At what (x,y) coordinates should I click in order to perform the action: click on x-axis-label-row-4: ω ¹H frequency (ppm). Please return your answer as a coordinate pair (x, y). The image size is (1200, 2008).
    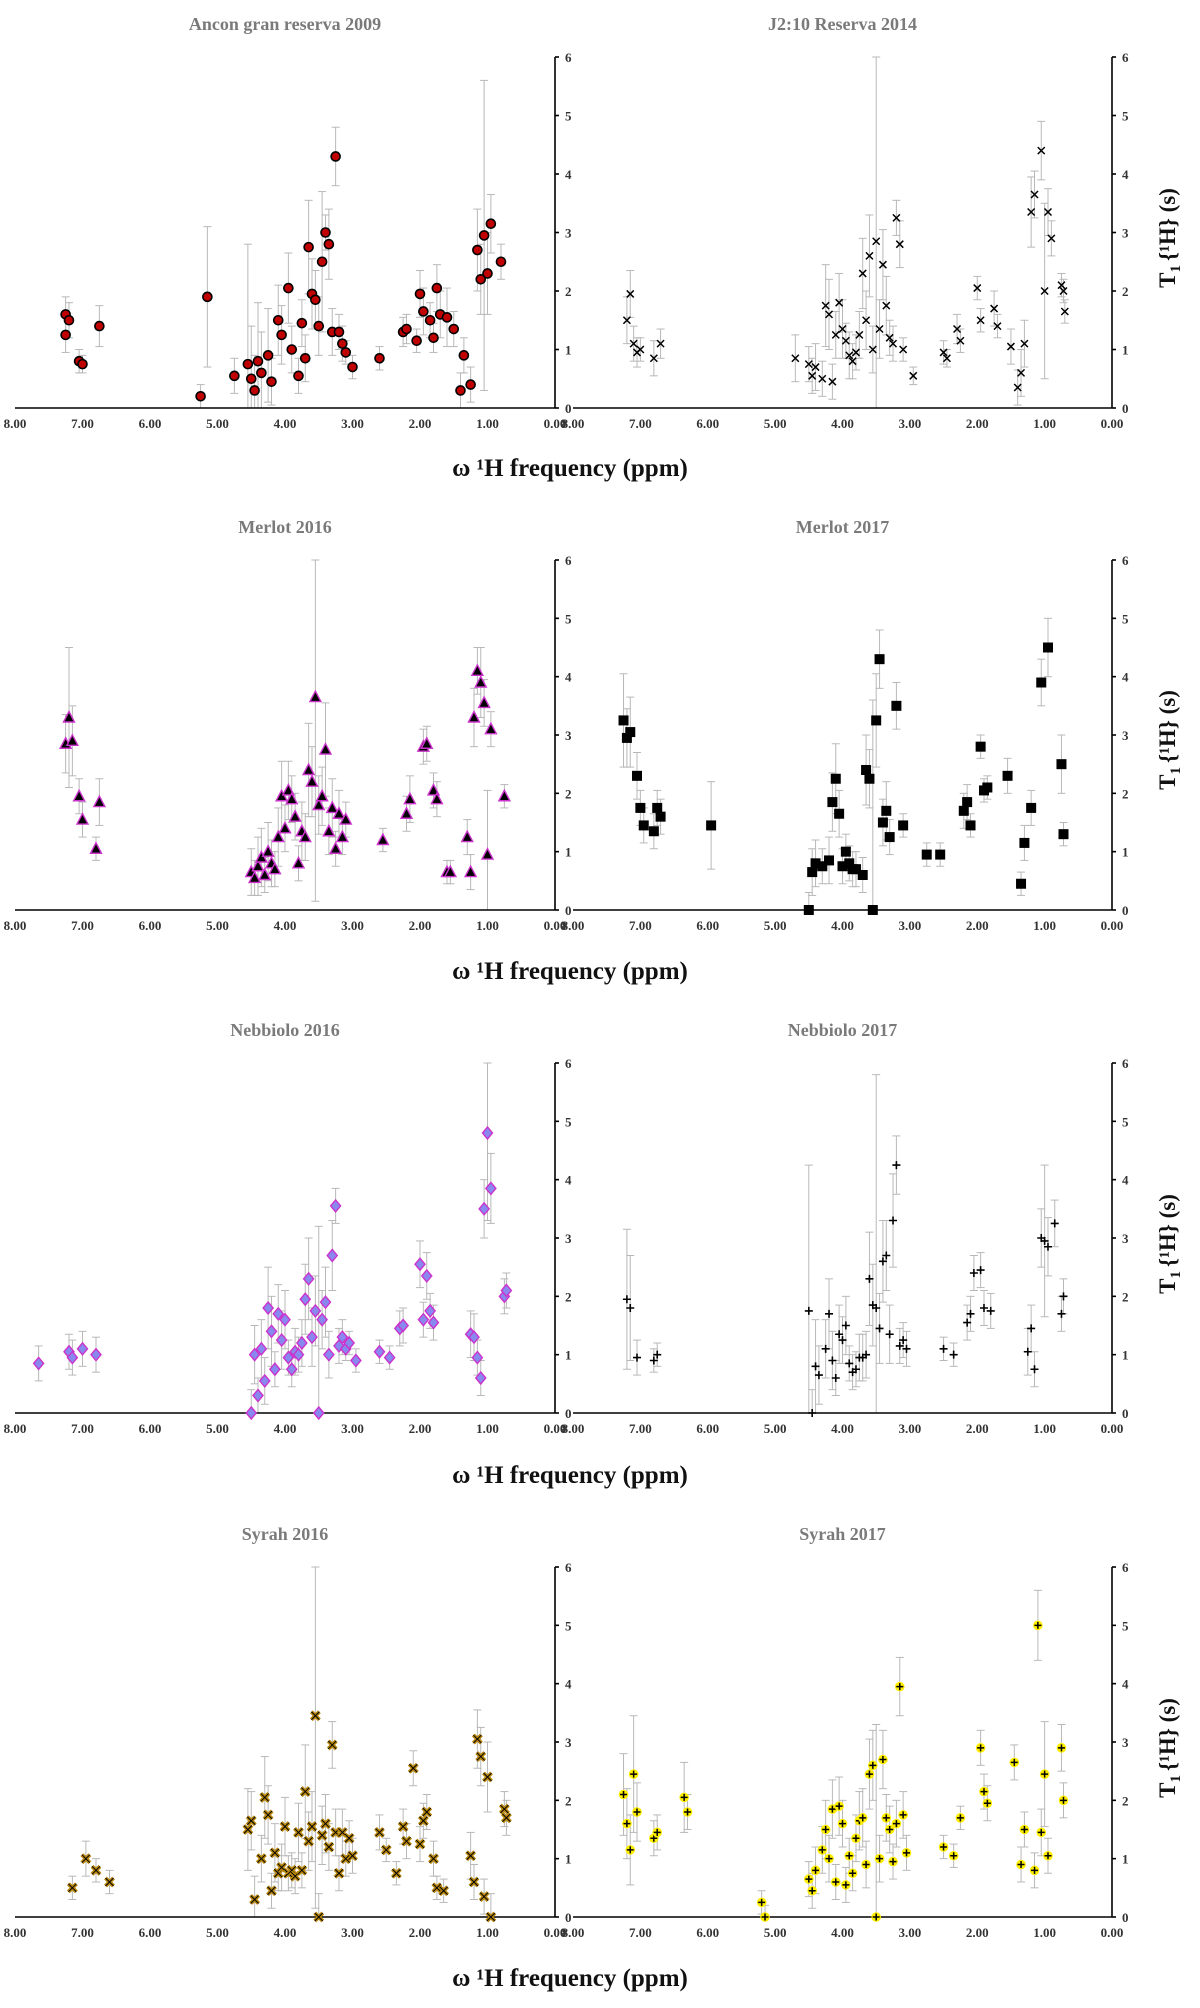
    Looking at the image, I should click on (570, 1978).